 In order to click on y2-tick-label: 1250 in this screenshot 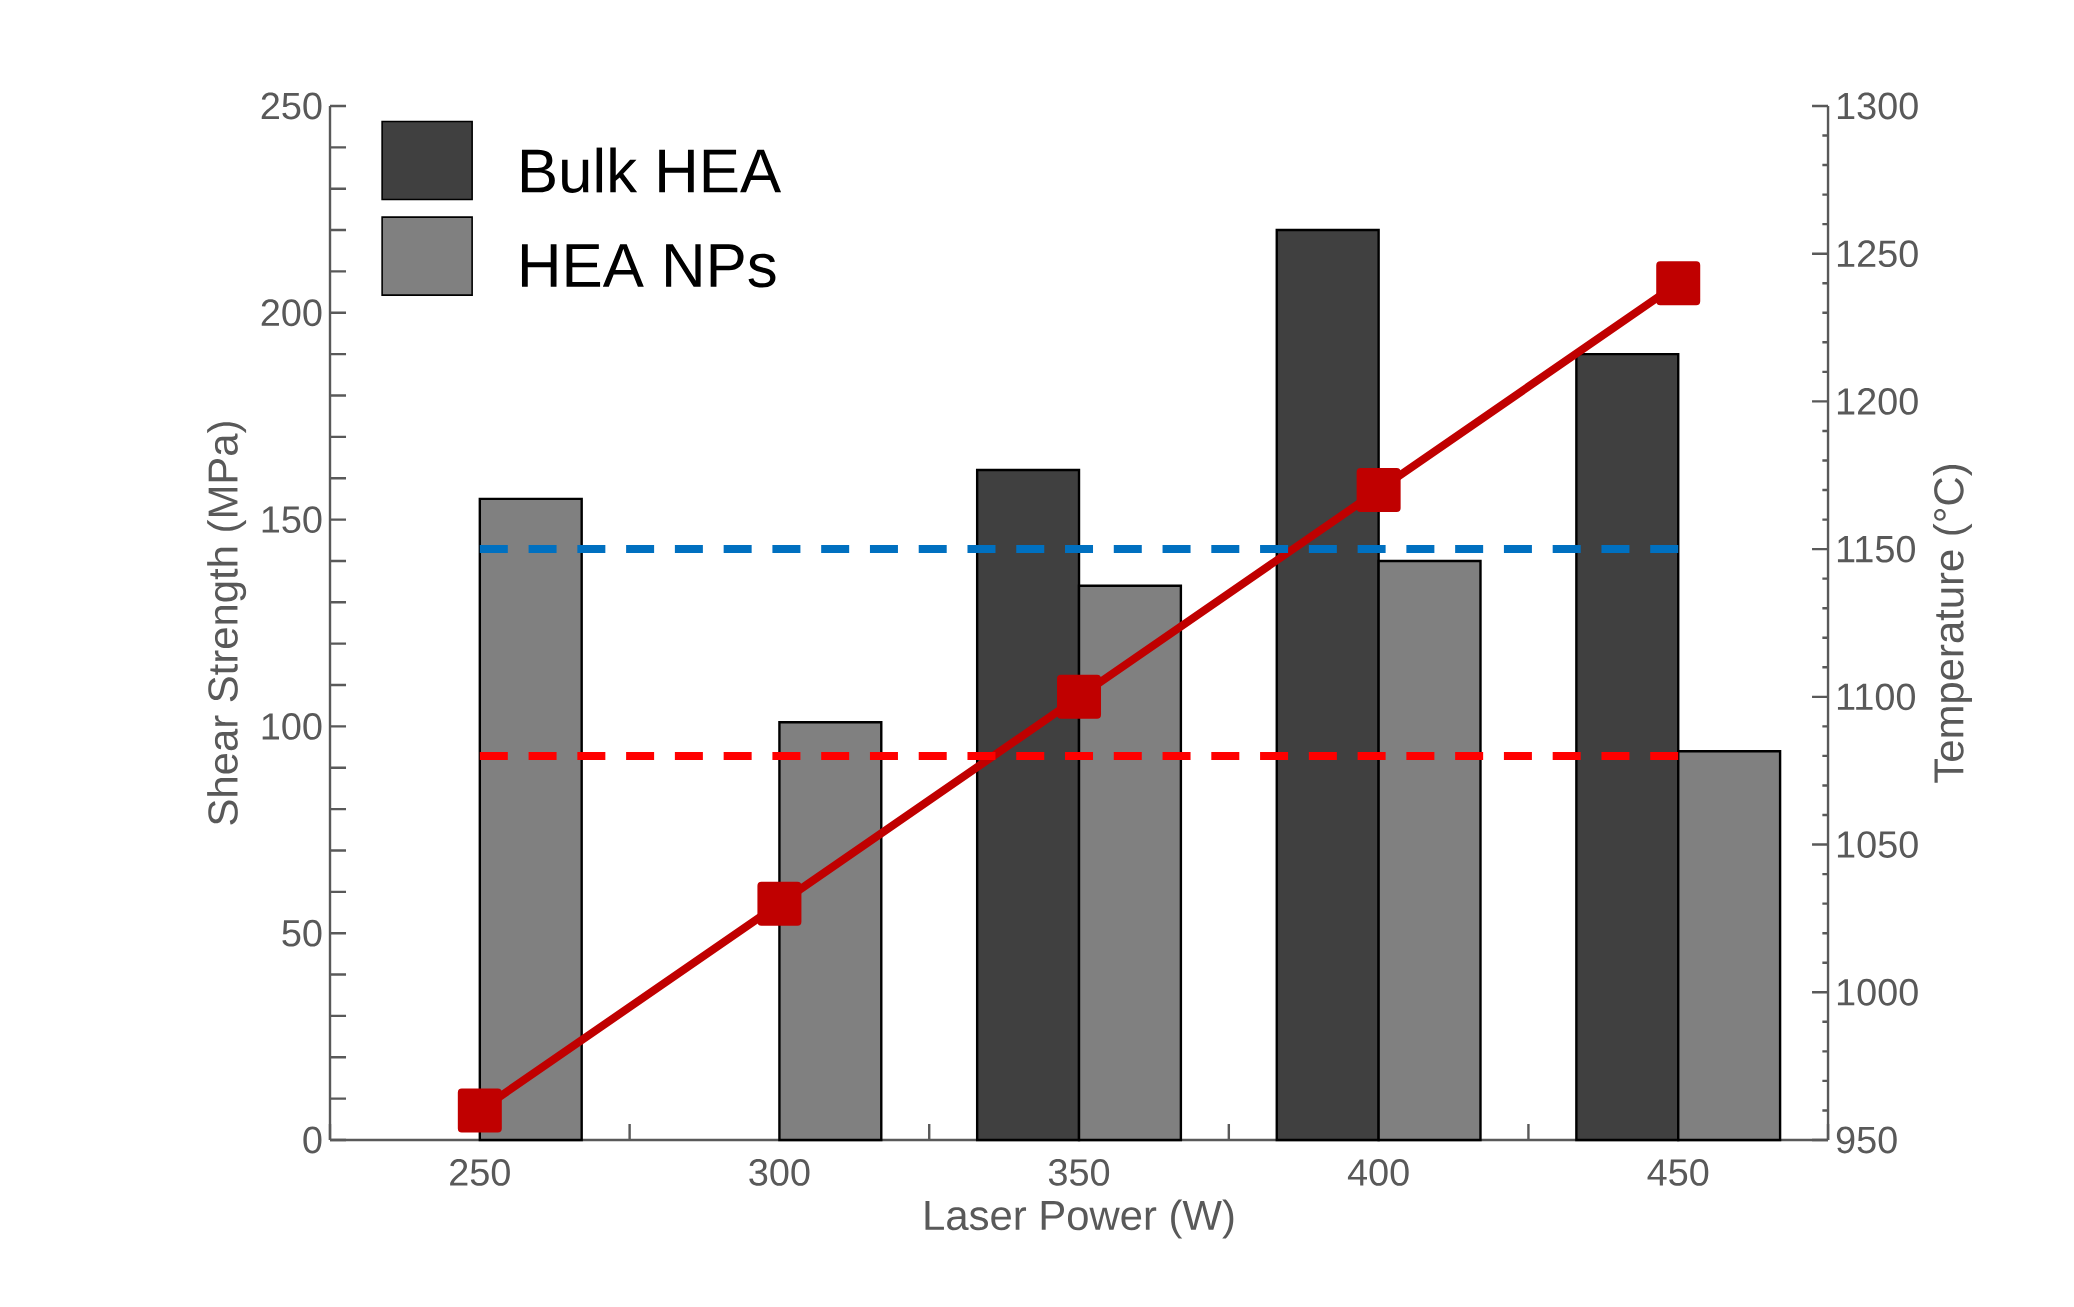, I will do `click(1877, 254)`.